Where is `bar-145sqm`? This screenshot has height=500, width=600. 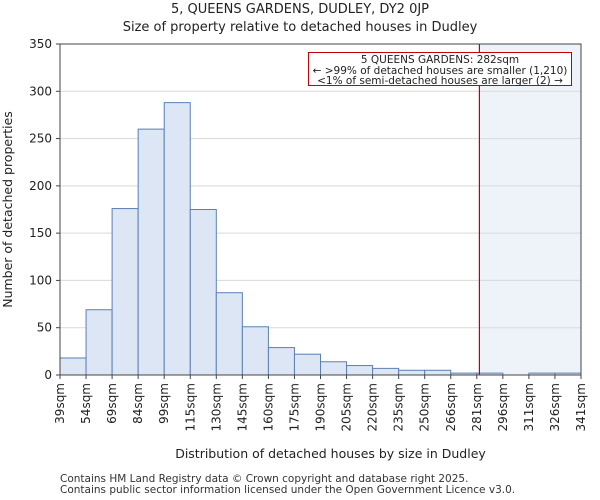
bar-145sqm is located at coordinates (255, 351).